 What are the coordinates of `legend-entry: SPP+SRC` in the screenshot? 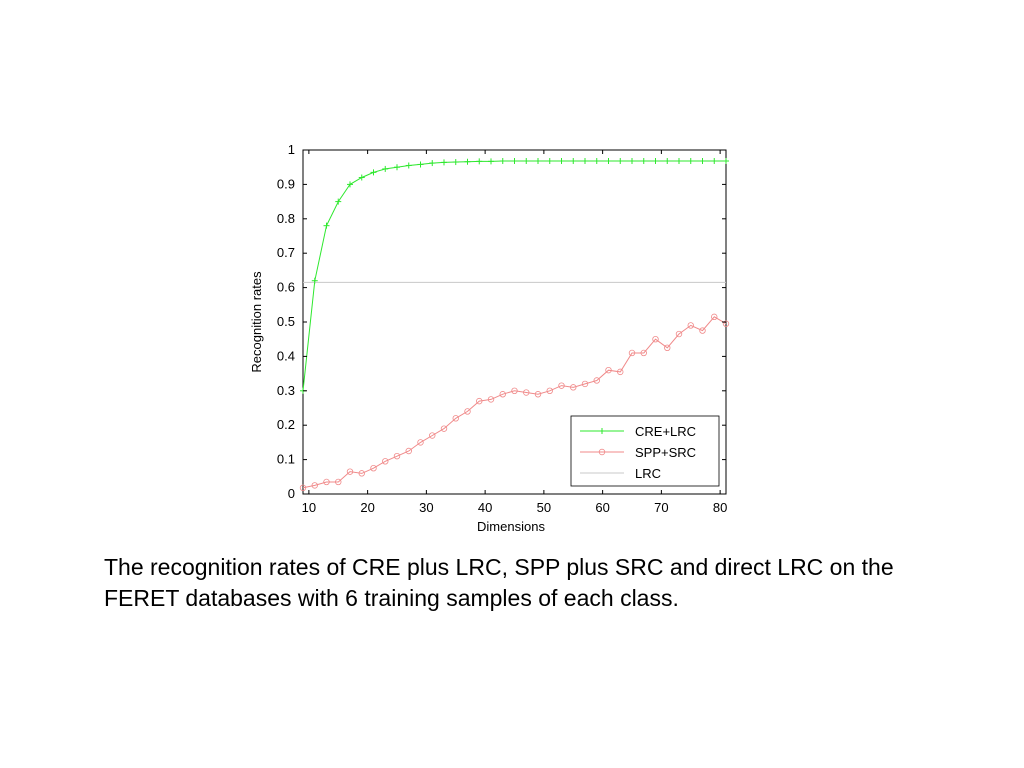 It's located at (638, 452).